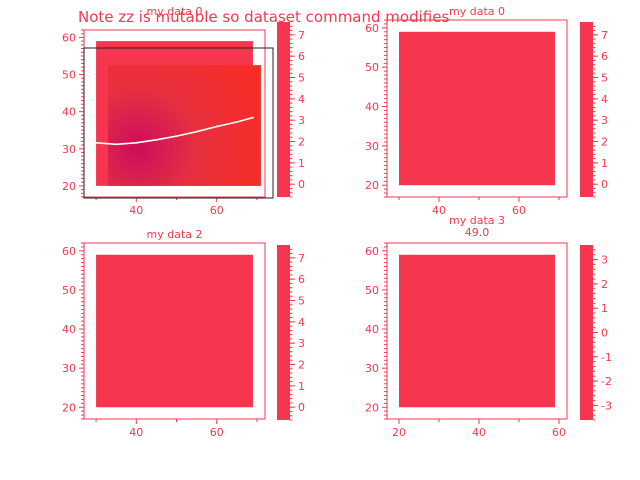 This screenshot has height=480, width=640. What do you see at coordinates (175, 234) in the screenshot?
I see `panel-title: my data 2` at bounding box center [175, 234].